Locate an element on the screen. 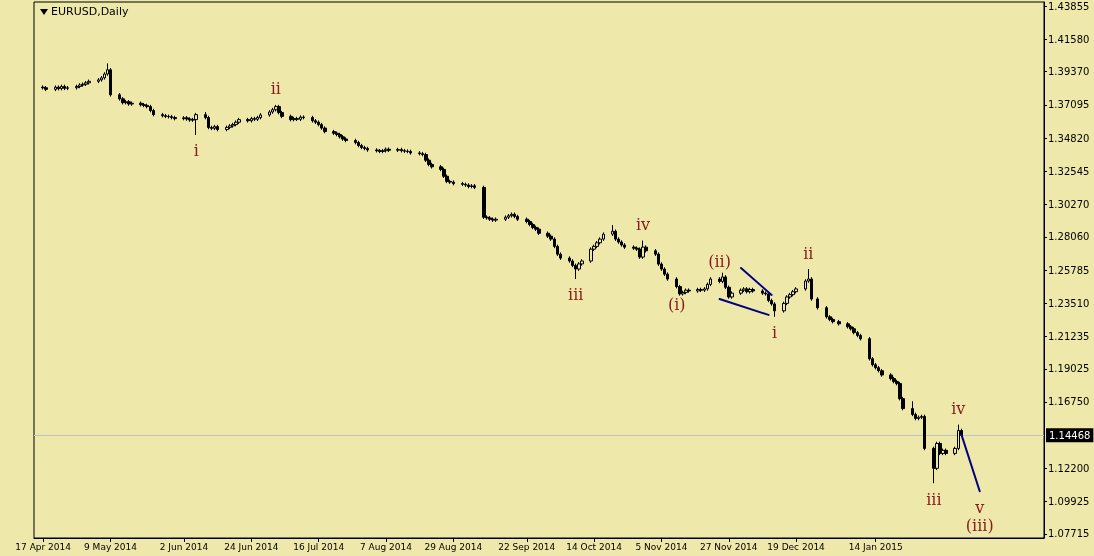 Image resolution: width=1094 pixels, height=556 pixels. y-tick-label: 1.12200 is located at coordinates (1069, 468).